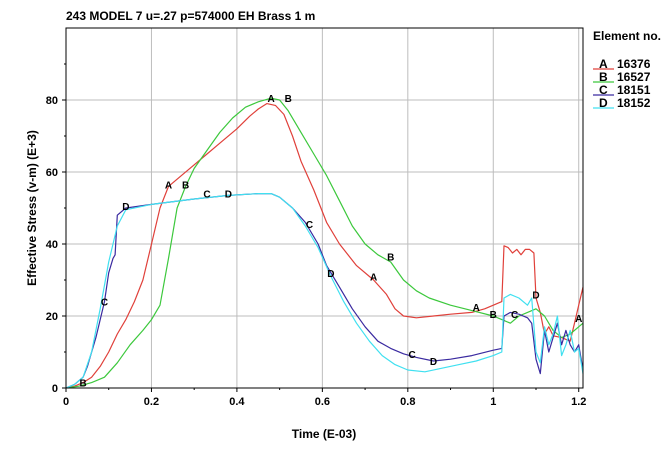 The width and height of the screenshot is (672, 451). What do you see at coordinates (190, 16) in the screenshot?
I see `chart-title: 243 MODEL 7 u=.27 p=574000 EH Brass 1 m` at bounding box center [190, 16].